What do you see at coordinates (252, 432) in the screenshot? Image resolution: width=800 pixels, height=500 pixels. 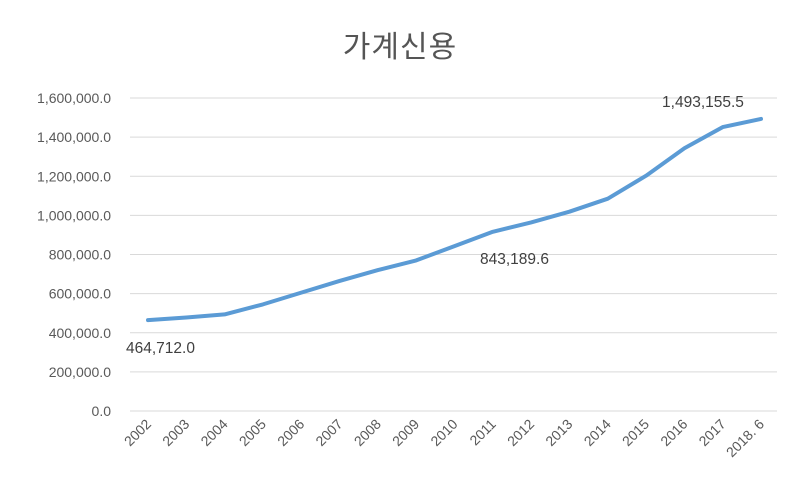 I see `x-tick-label: 2005` at bounding box center [252, 432].